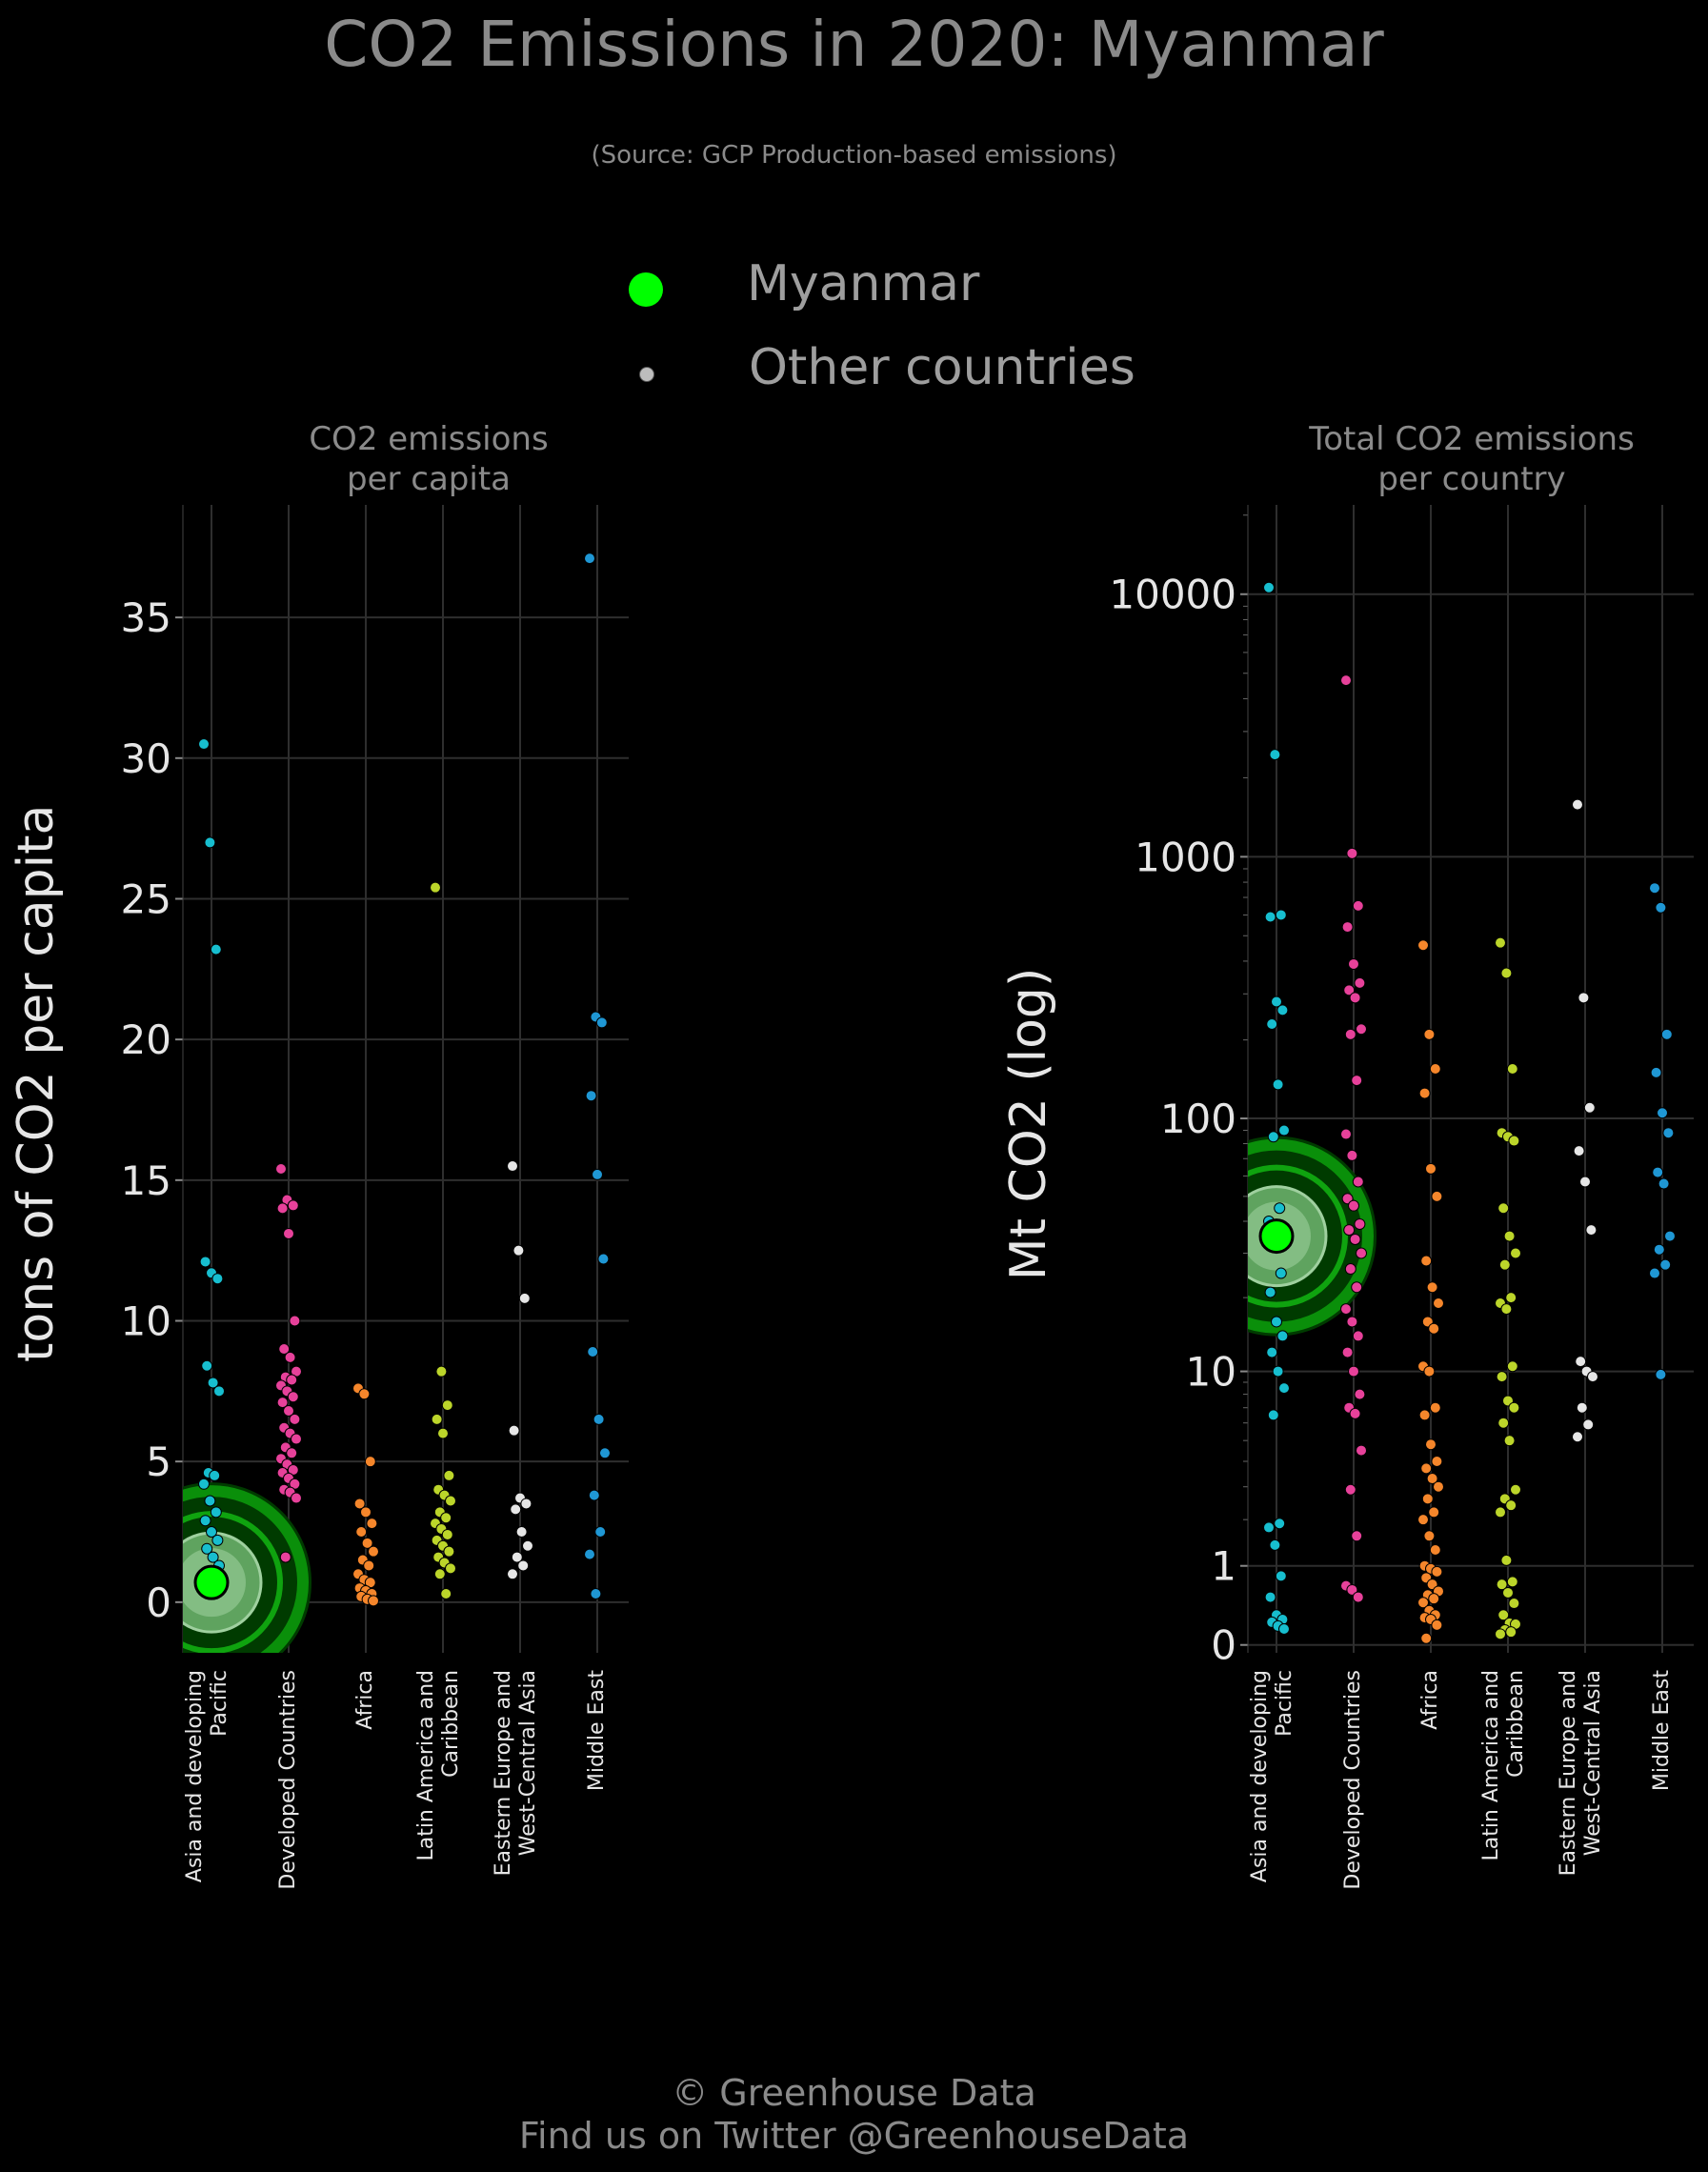 This screenshot has width=1708, height=2172. I want to click on y-tick-label: 100, so click(1198, 1119).